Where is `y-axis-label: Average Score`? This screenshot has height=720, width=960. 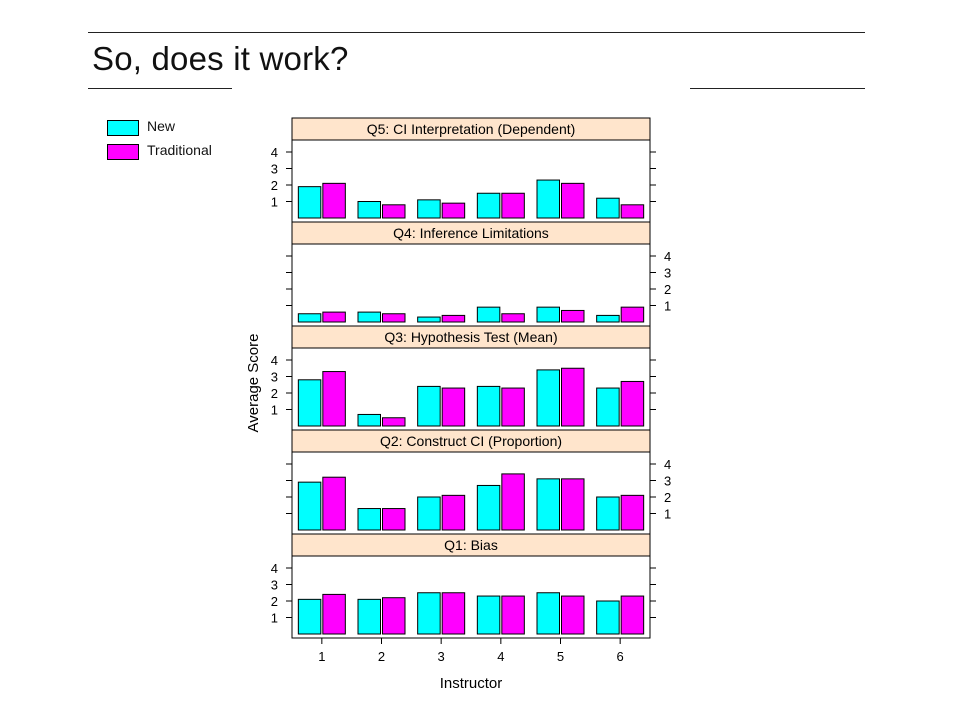 y-axis-label: Average Score is located at coordinates (253, 383).